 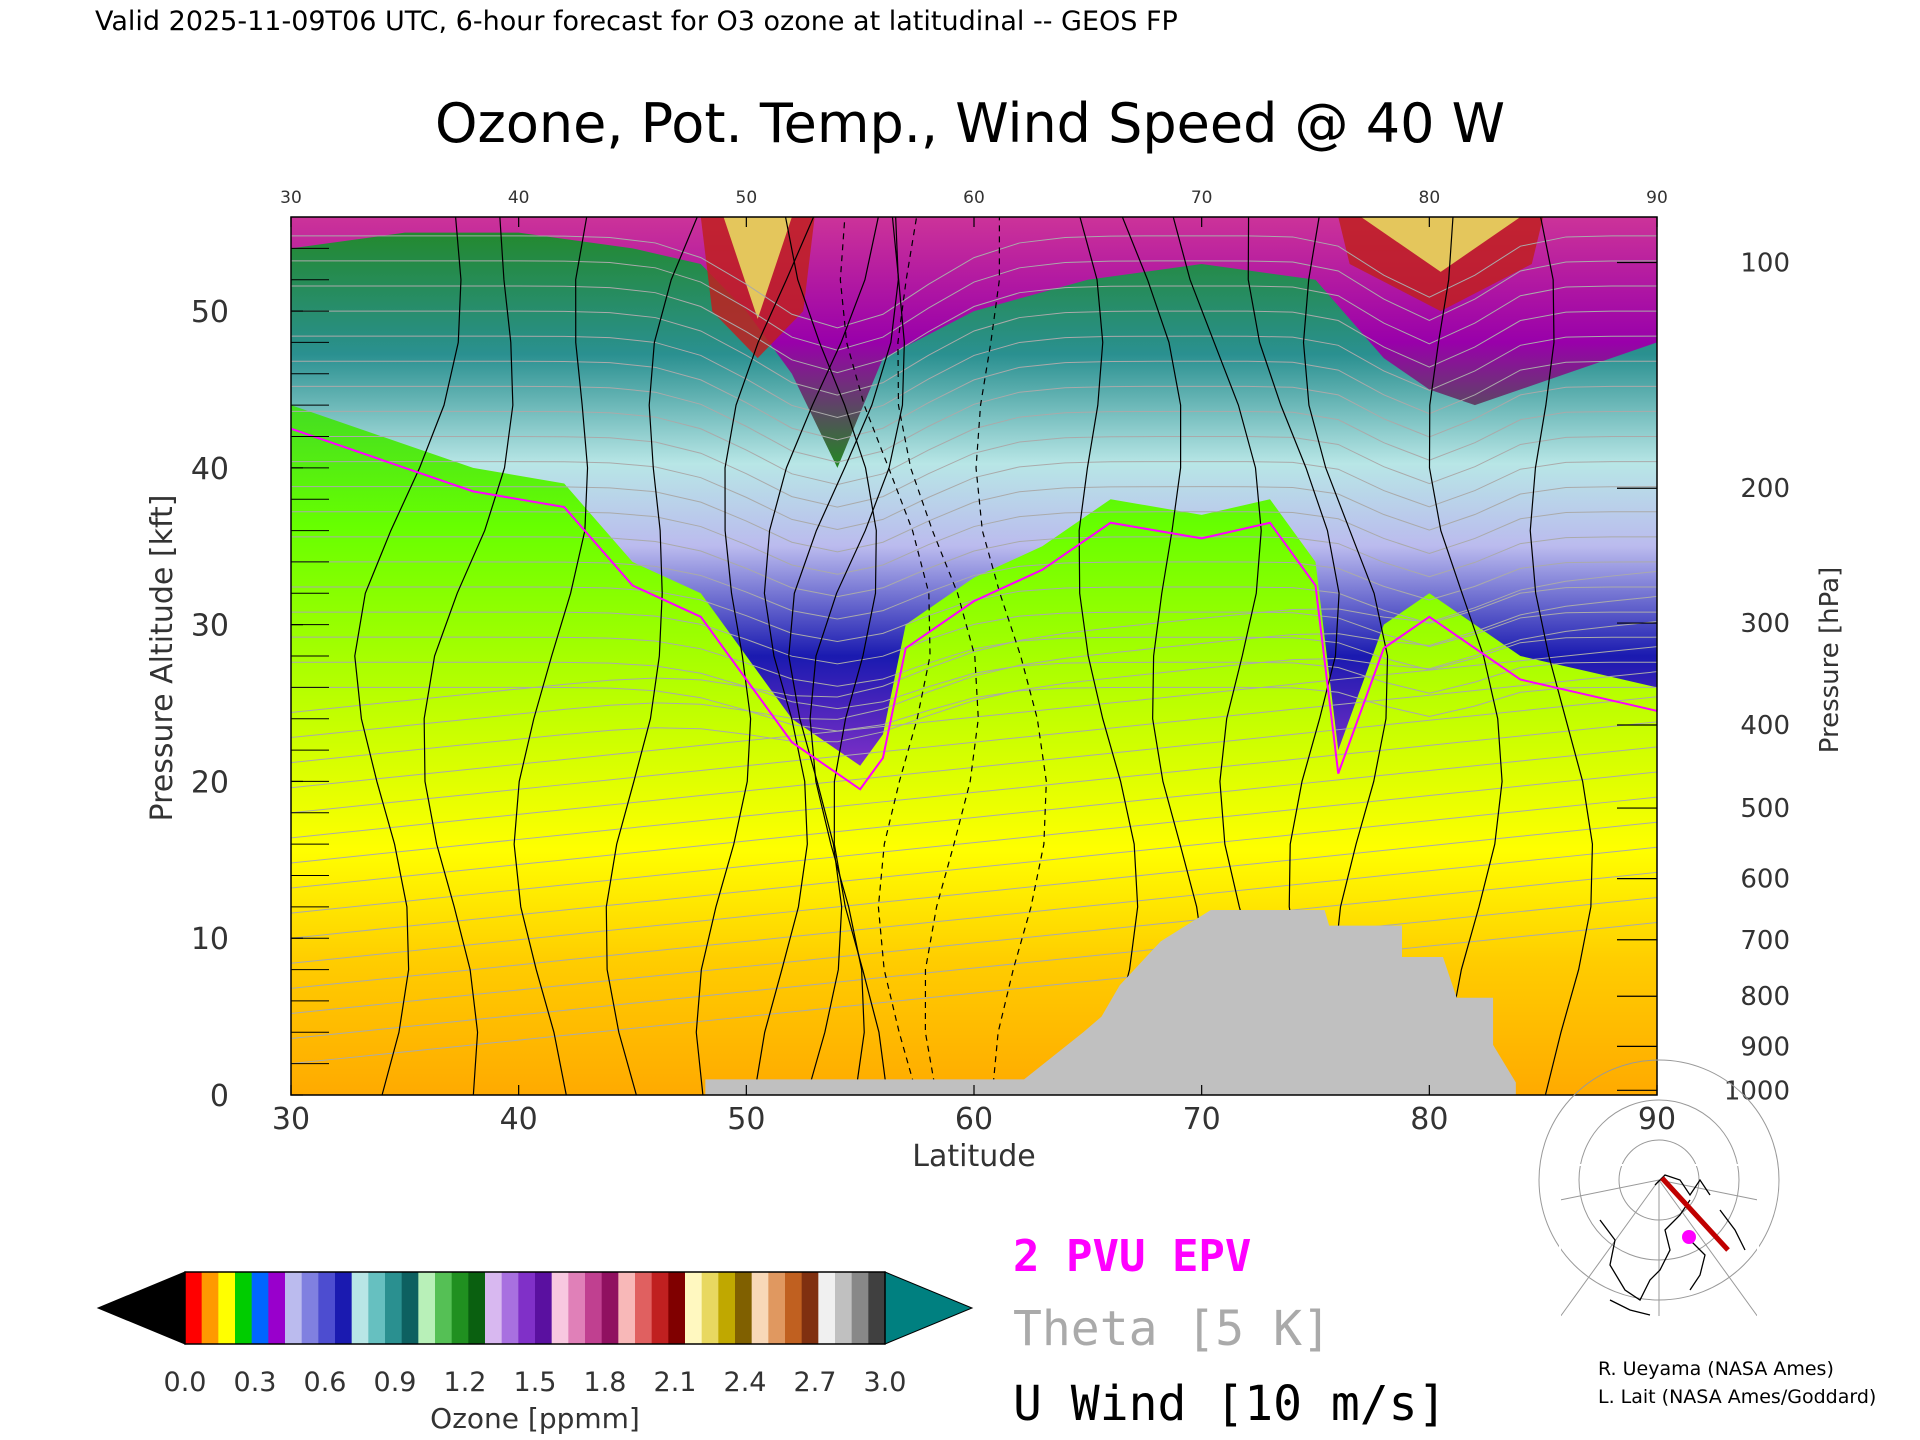 What do you see at coordinates (974, 198) in the screenshot?
I see `x-tick-label-top: 60` at bounding box center [974, 198].